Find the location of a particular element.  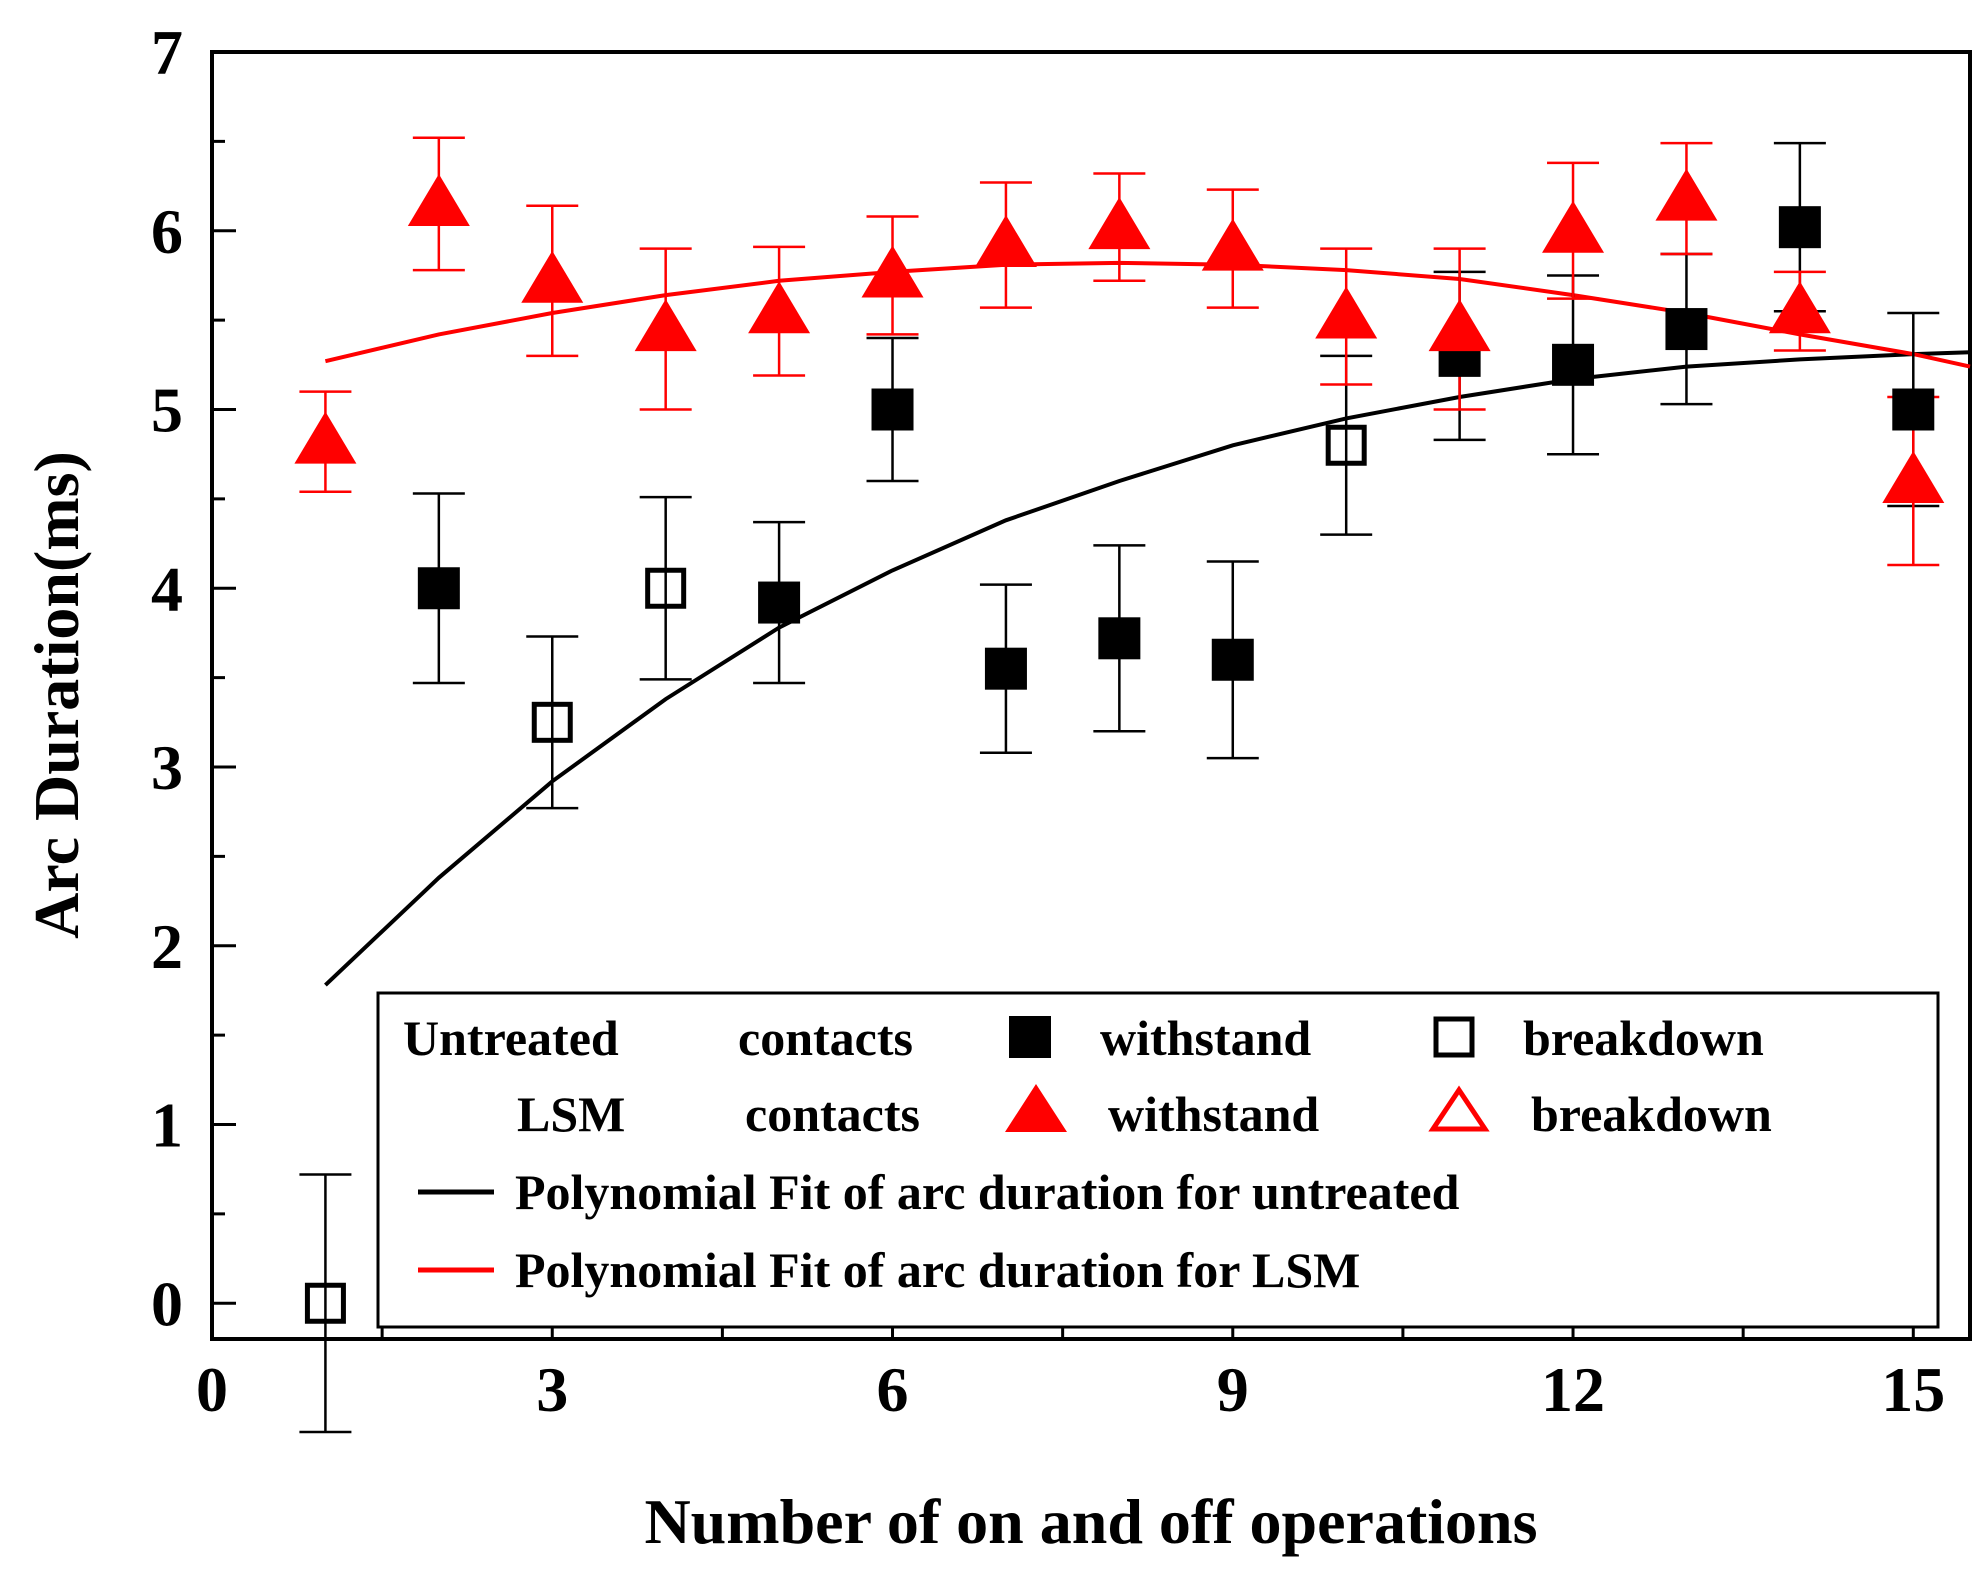

y-tick-label: 2 is located at coordinates (167, 946).